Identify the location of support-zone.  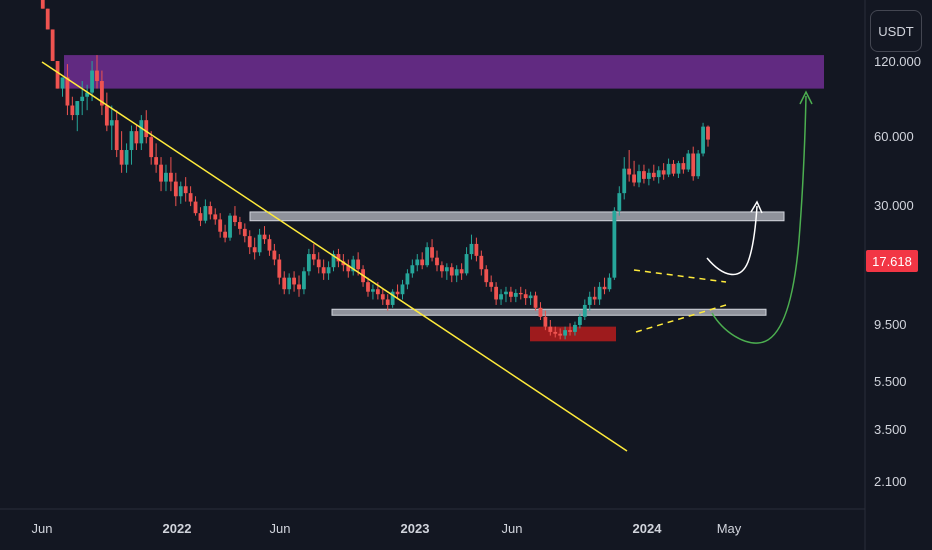
(517, 216).